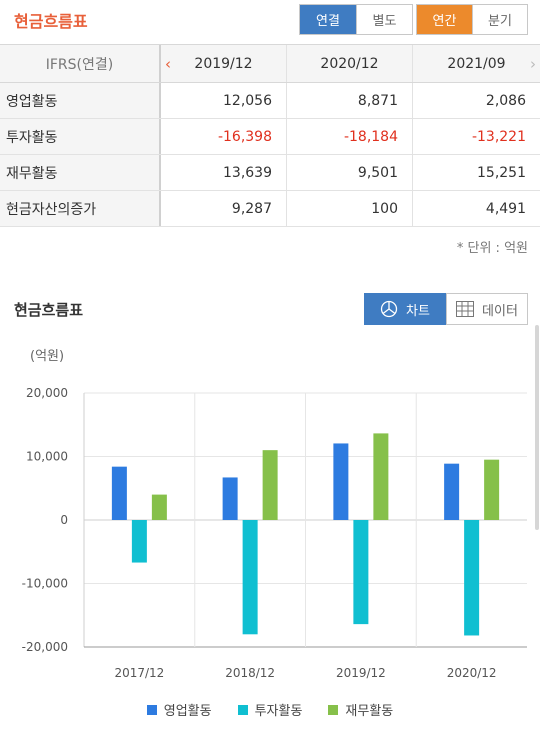  What do you see at coordinates (80, 63) in the screenshot?
I see `table-corner-label: IFRS(연결)` at bounding box center [80, 63].